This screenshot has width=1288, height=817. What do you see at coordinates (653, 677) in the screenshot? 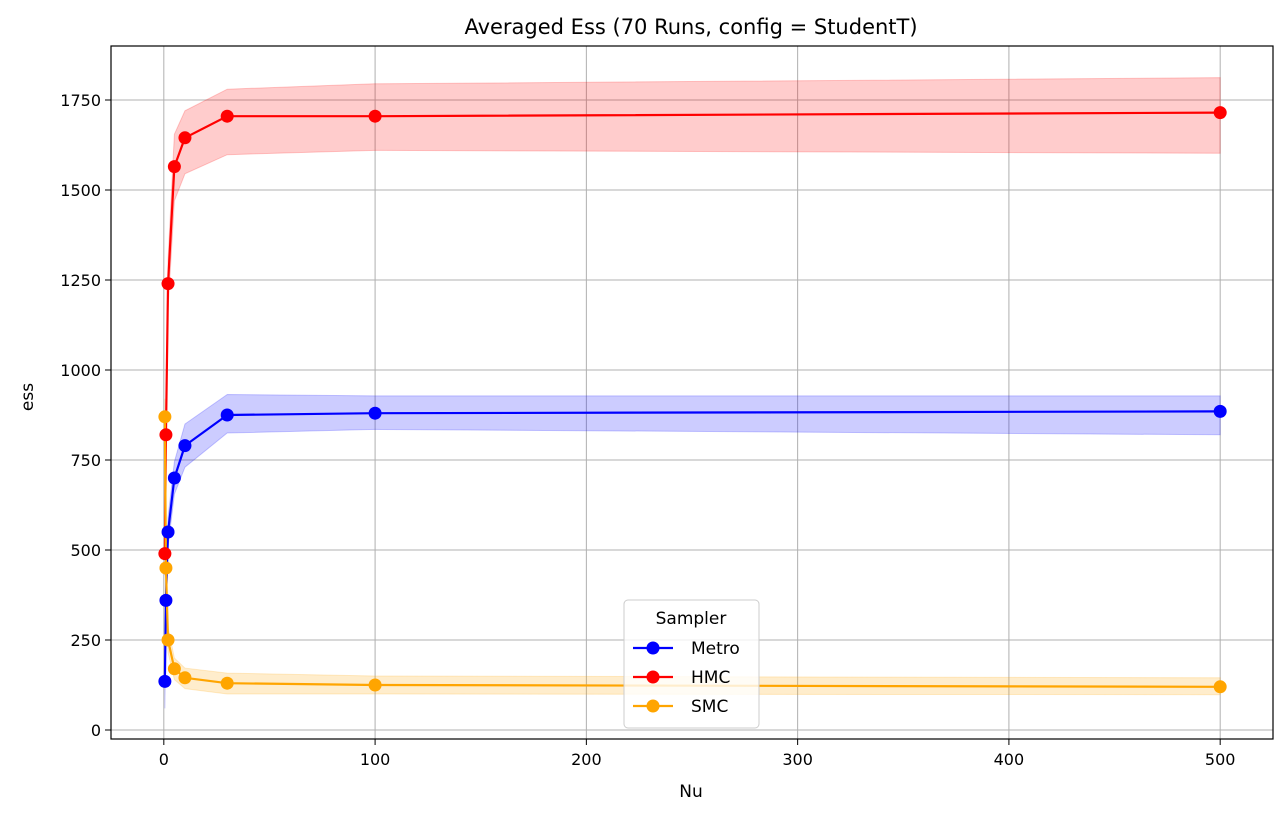
I see `legend-hmc-marker` at bounding box center [653, 677].